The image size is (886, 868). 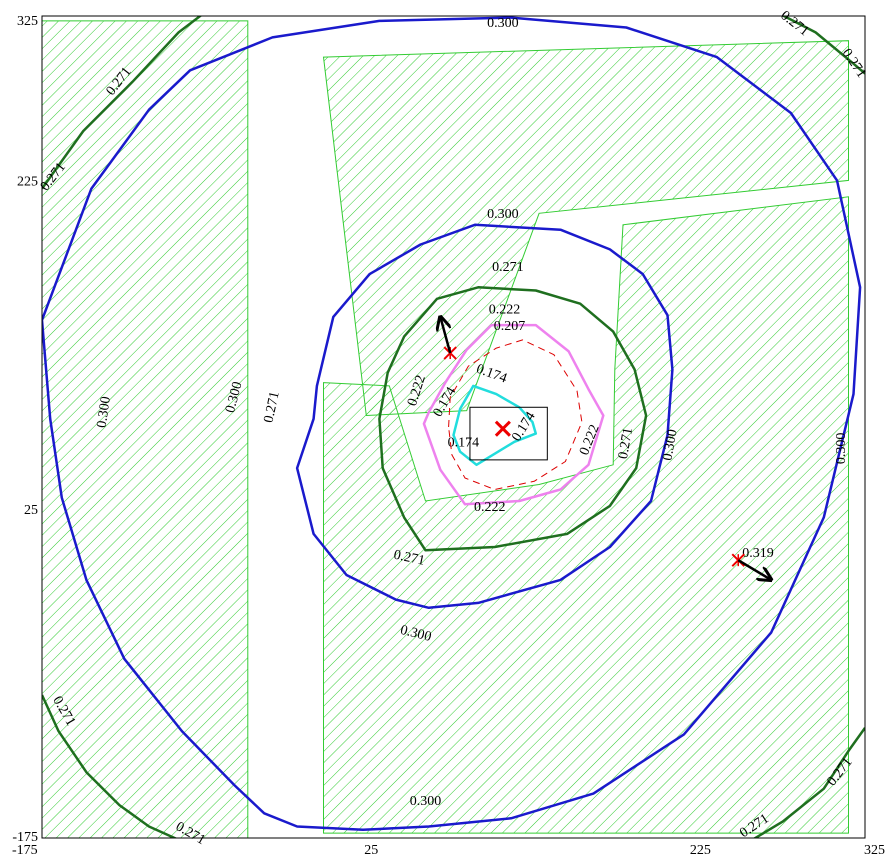 What do you see at coordinates (491, 374) in the screenshot?
I see `contour-label-13: 0.174` at bounding box center [491, 374].